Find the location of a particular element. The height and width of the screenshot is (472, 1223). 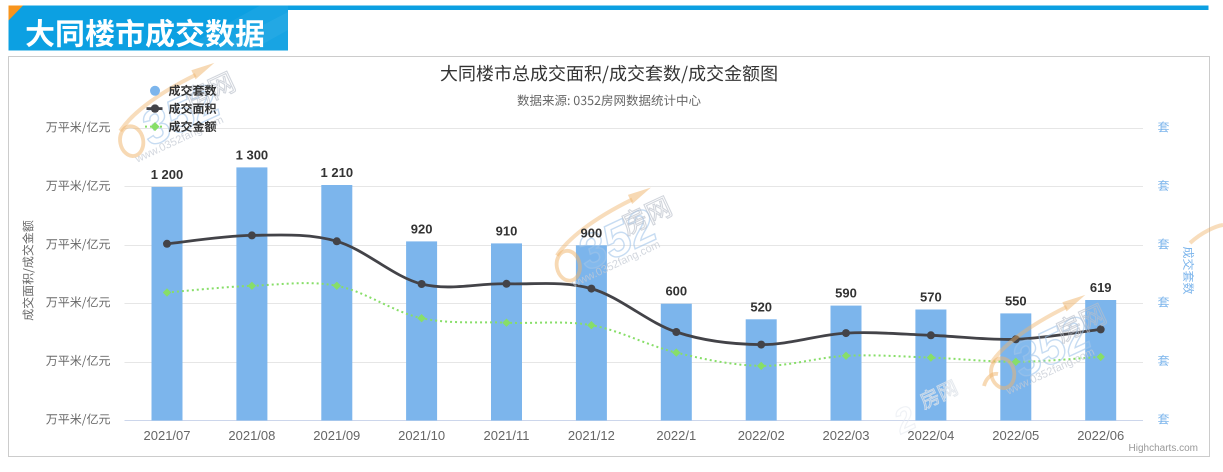

svg-text: 2022/02 is located at coordinates (761, 435).